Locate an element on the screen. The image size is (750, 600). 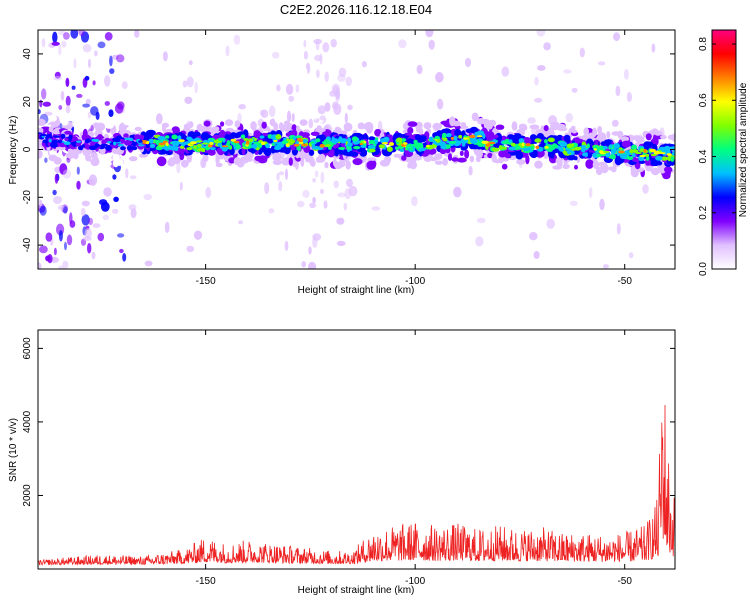
colorbar-tick-label: 0.2 is located at coordinates (703, 212).